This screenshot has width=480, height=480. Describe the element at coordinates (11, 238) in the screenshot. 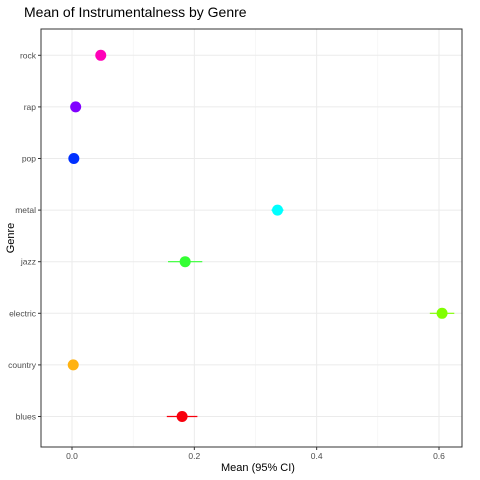

I see `y-axis-title: Genre` at that location.